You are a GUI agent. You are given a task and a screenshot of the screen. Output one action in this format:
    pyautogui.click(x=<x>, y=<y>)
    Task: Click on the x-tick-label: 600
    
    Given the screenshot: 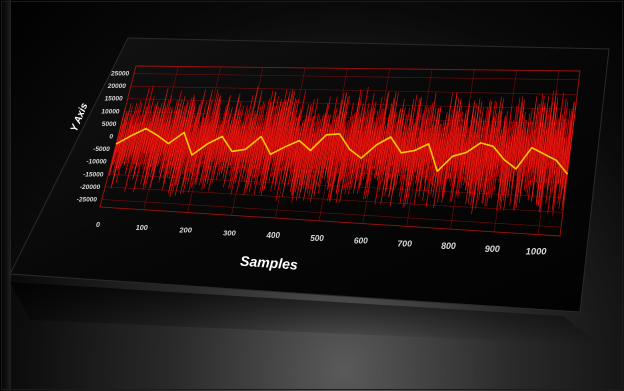 What is the action you would take?
    pyautogui.click(x=361, y=241)
    